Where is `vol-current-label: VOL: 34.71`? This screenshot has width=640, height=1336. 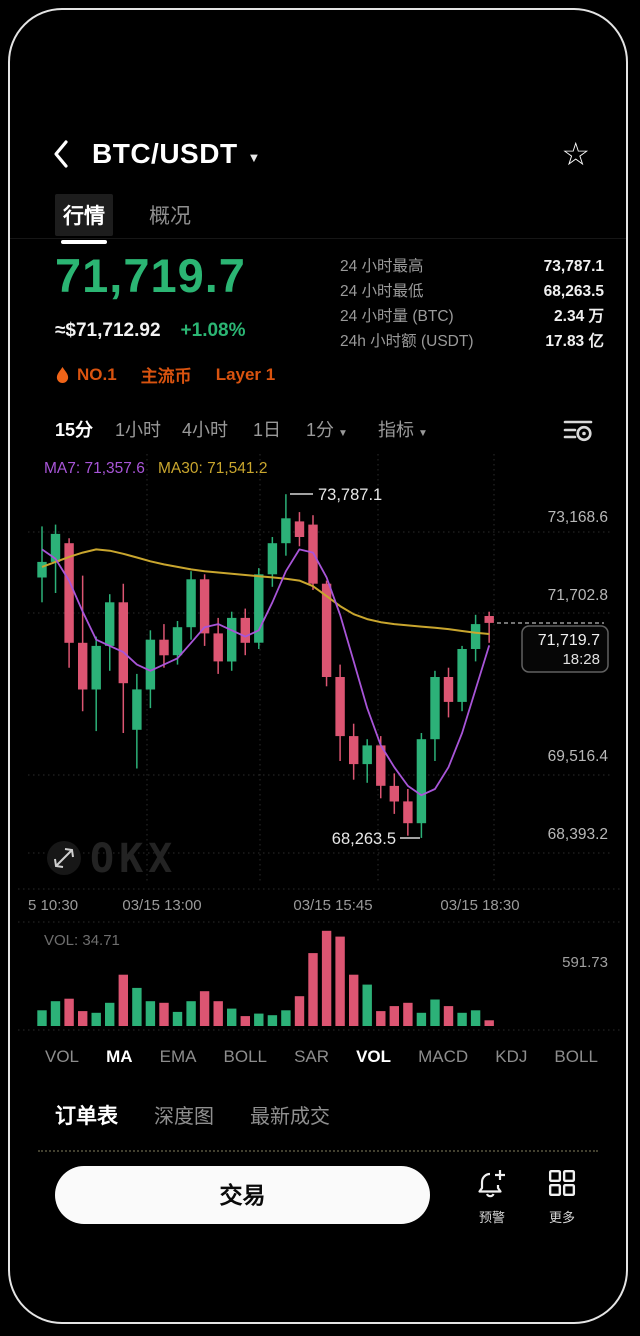 vol-current-label: VOL: 34.71 is located at coordinates (82, 940).